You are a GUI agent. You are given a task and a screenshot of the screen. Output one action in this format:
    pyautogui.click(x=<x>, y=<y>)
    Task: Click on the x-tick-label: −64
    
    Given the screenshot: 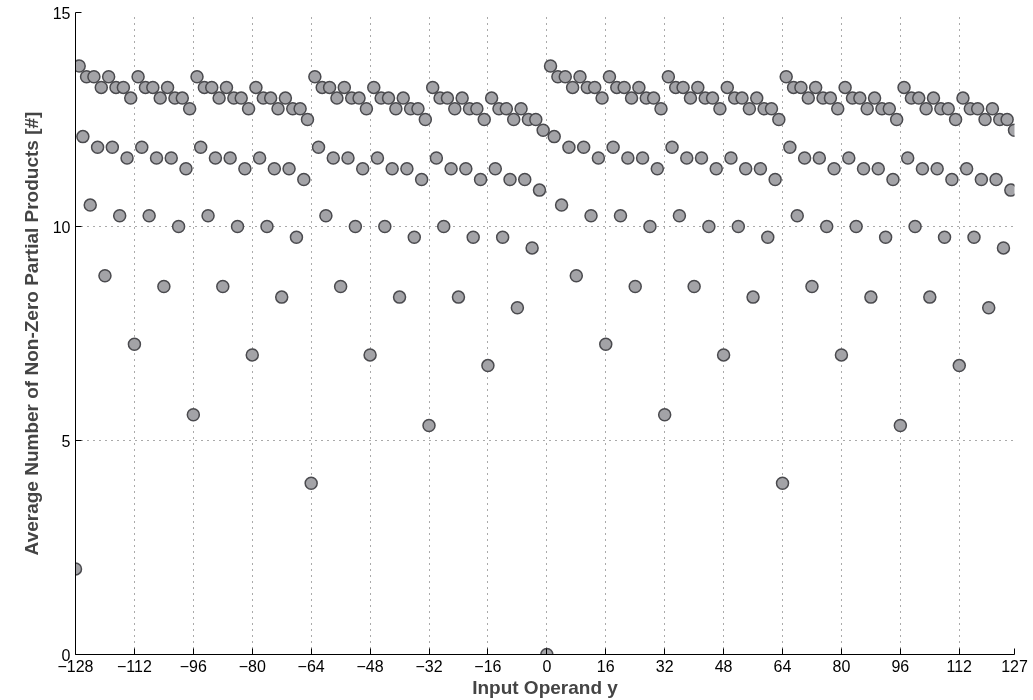 What is the action you would take?
    pyautogui.click(x=311, y=666)
    